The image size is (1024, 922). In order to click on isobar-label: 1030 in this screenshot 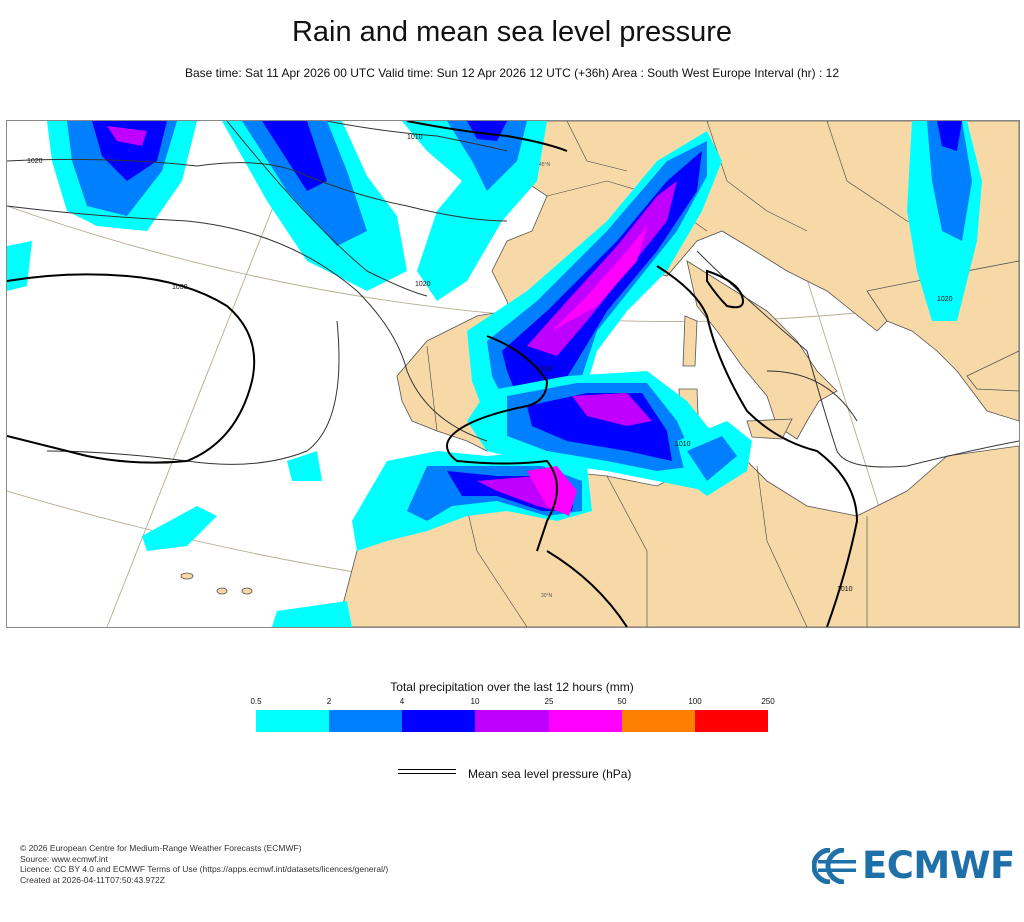, I will do `click(180, 287)`.